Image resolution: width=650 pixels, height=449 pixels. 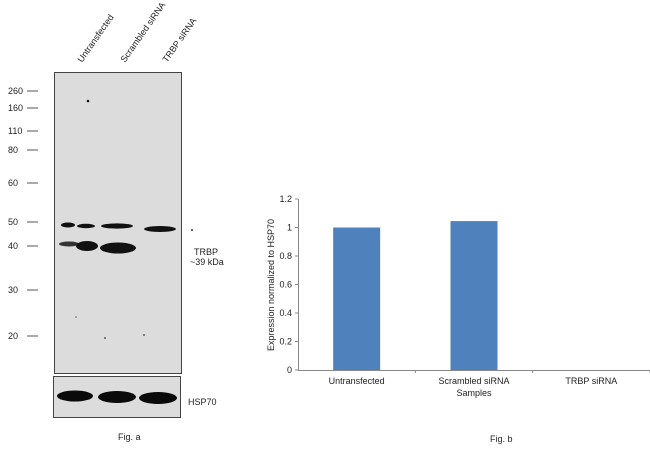 What do you see at coordinates (357, 381) in the screenshot?
I see `x-tick-label: Untransfected` at bounding box center [357, 381].